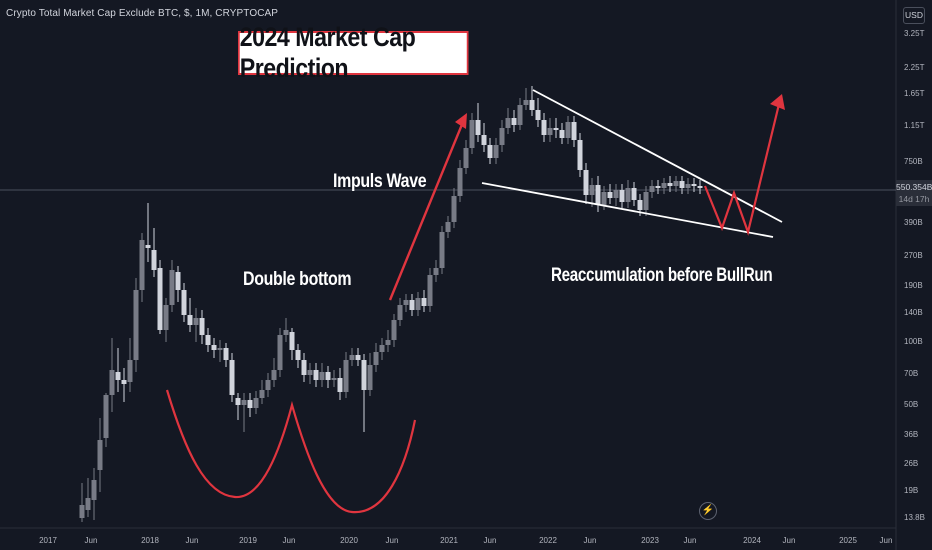  I want to click on currency-button: USD, so click(914, 15).